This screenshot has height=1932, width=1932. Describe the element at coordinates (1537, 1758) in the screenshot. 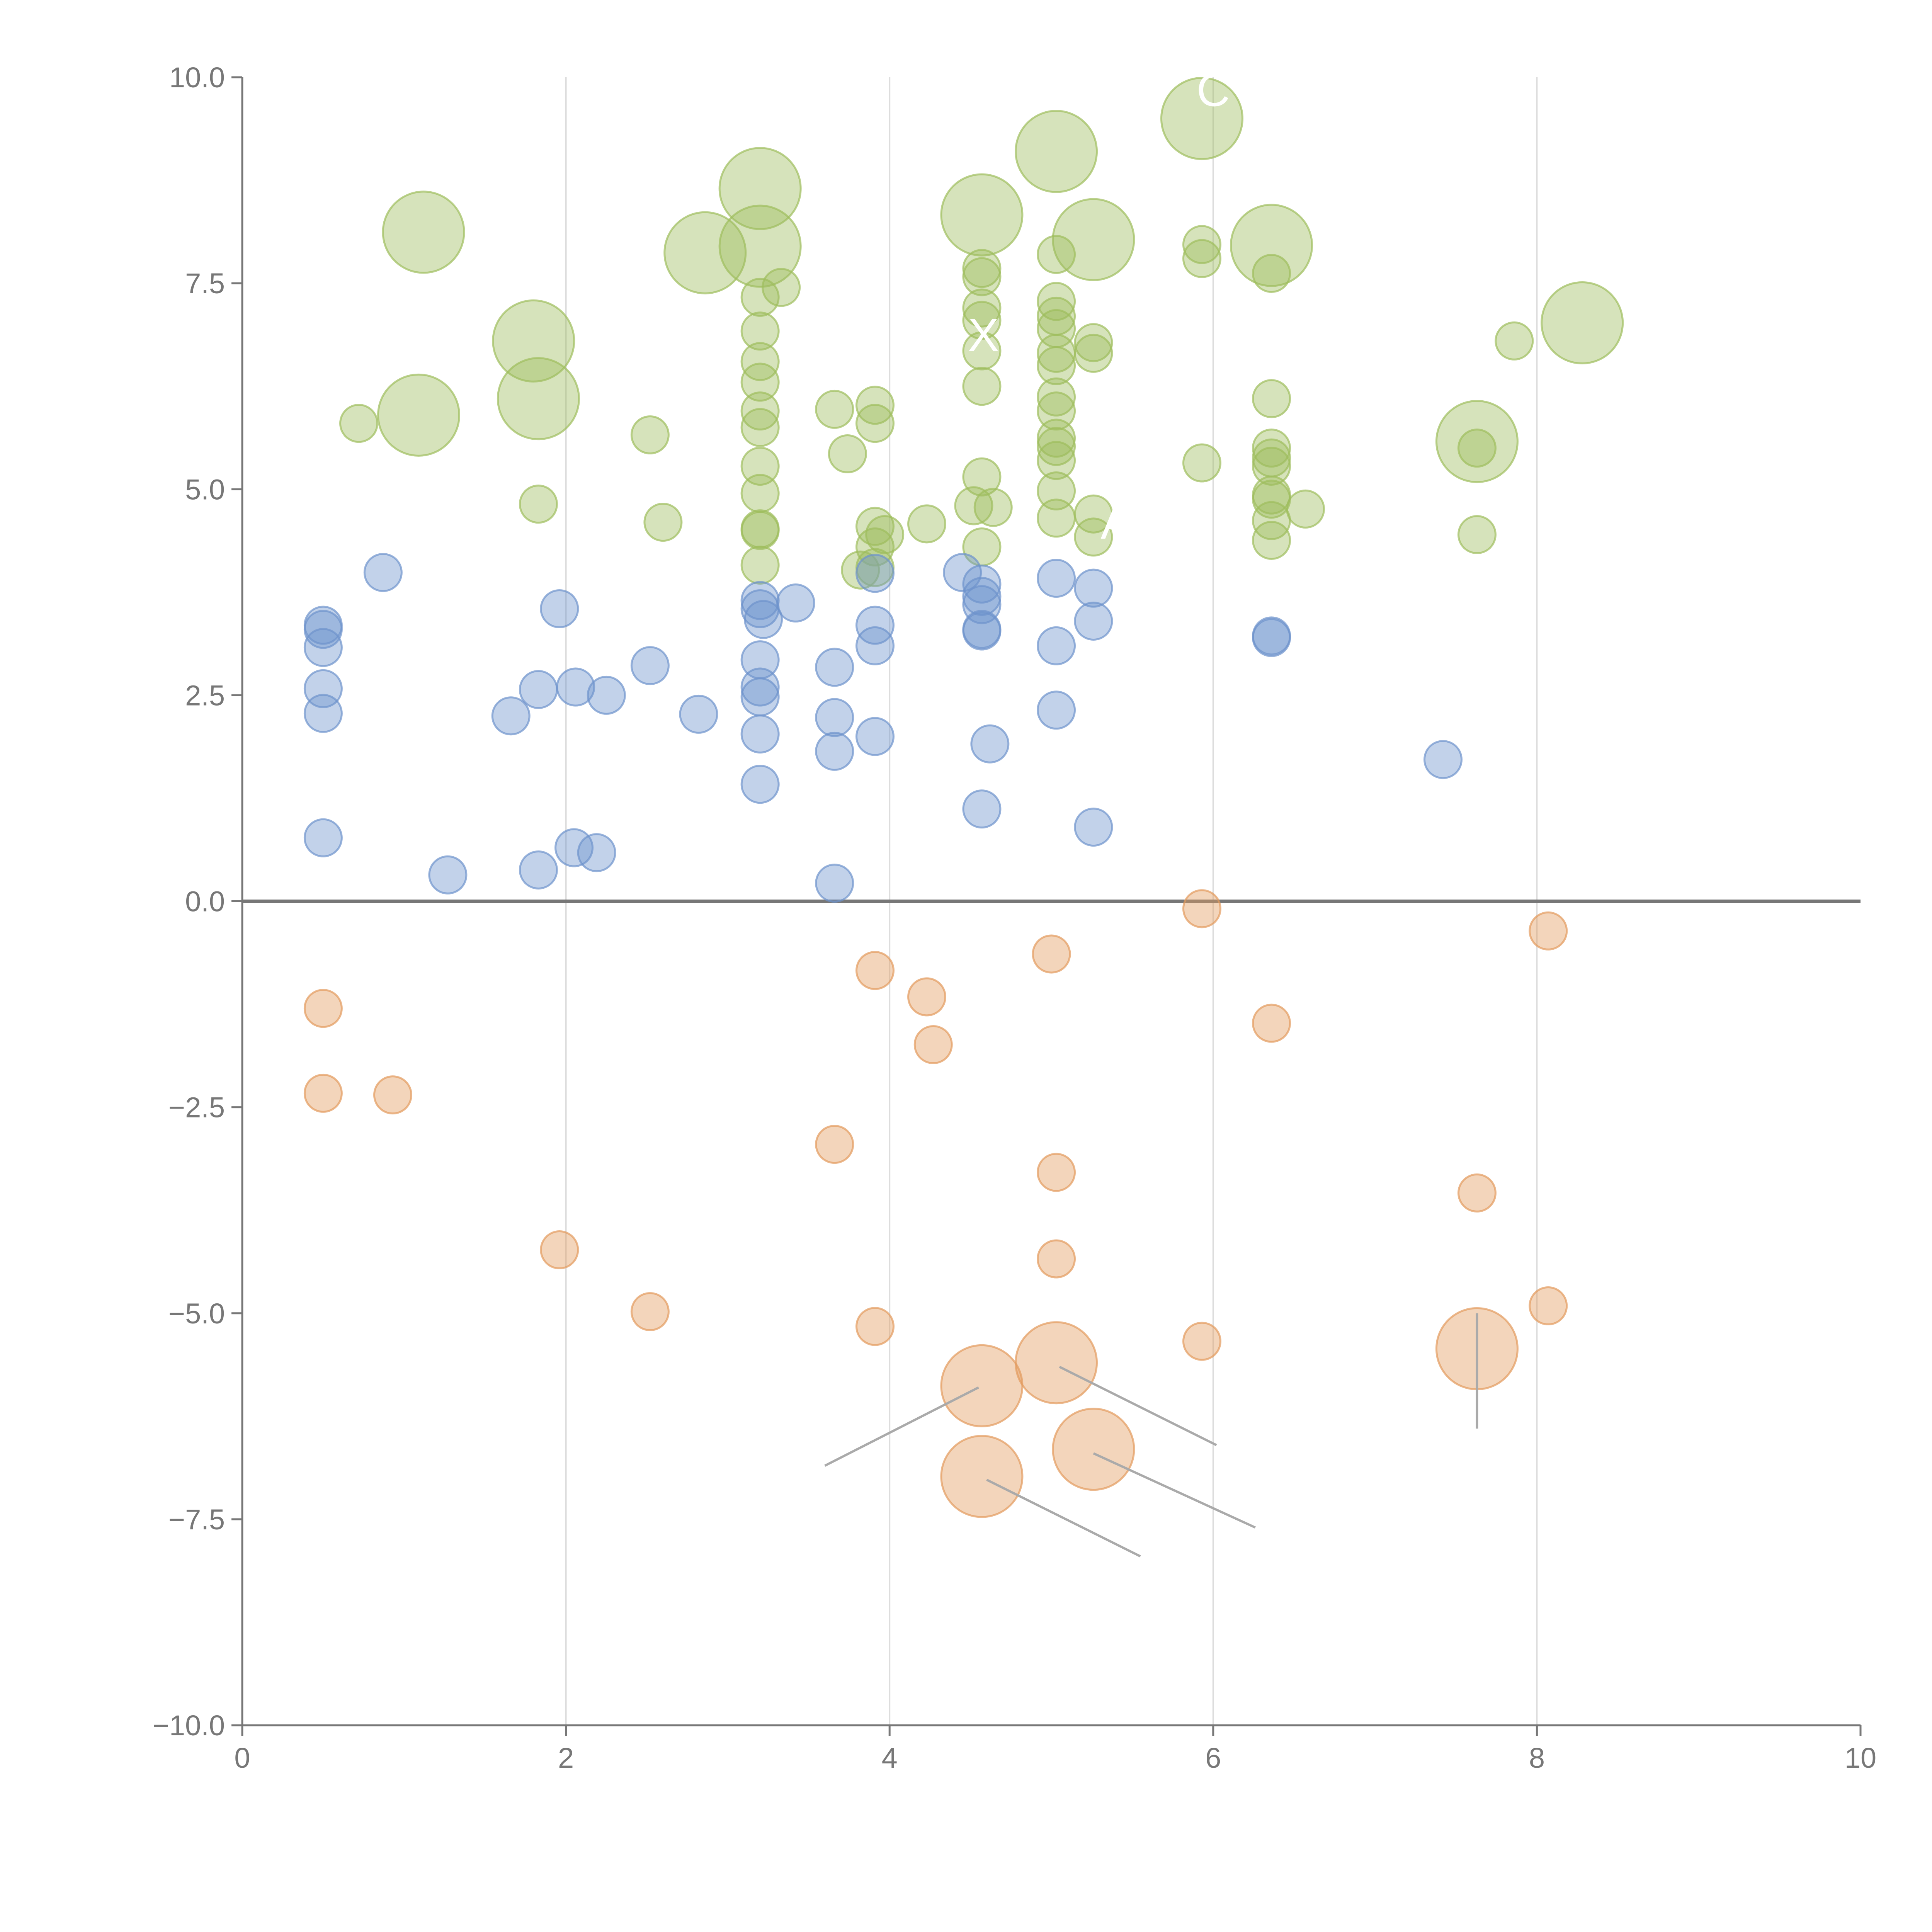

I see `x-tick-label: 8` at that location.